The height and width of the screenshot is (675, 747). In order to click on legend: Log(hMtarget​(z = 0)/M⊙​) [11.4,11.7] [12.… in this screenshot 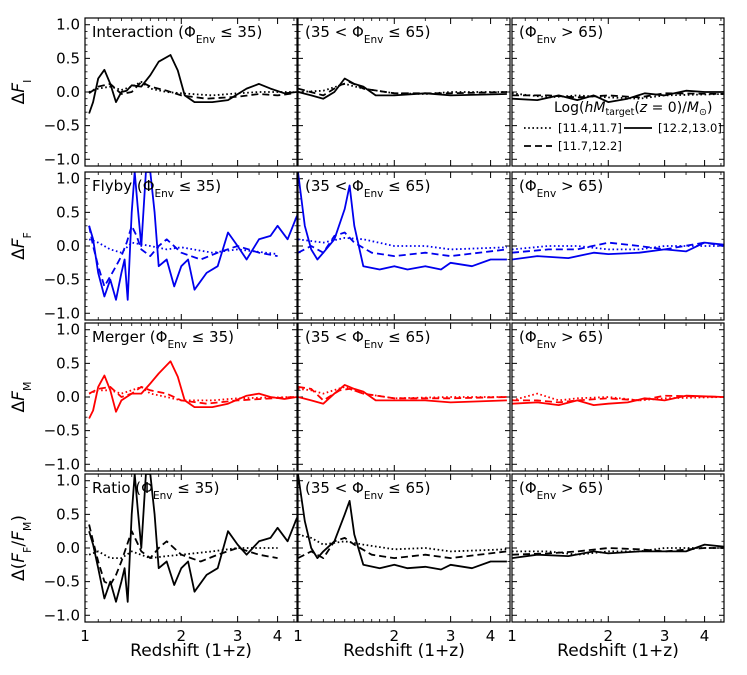, I will do `click(623, 126)`.